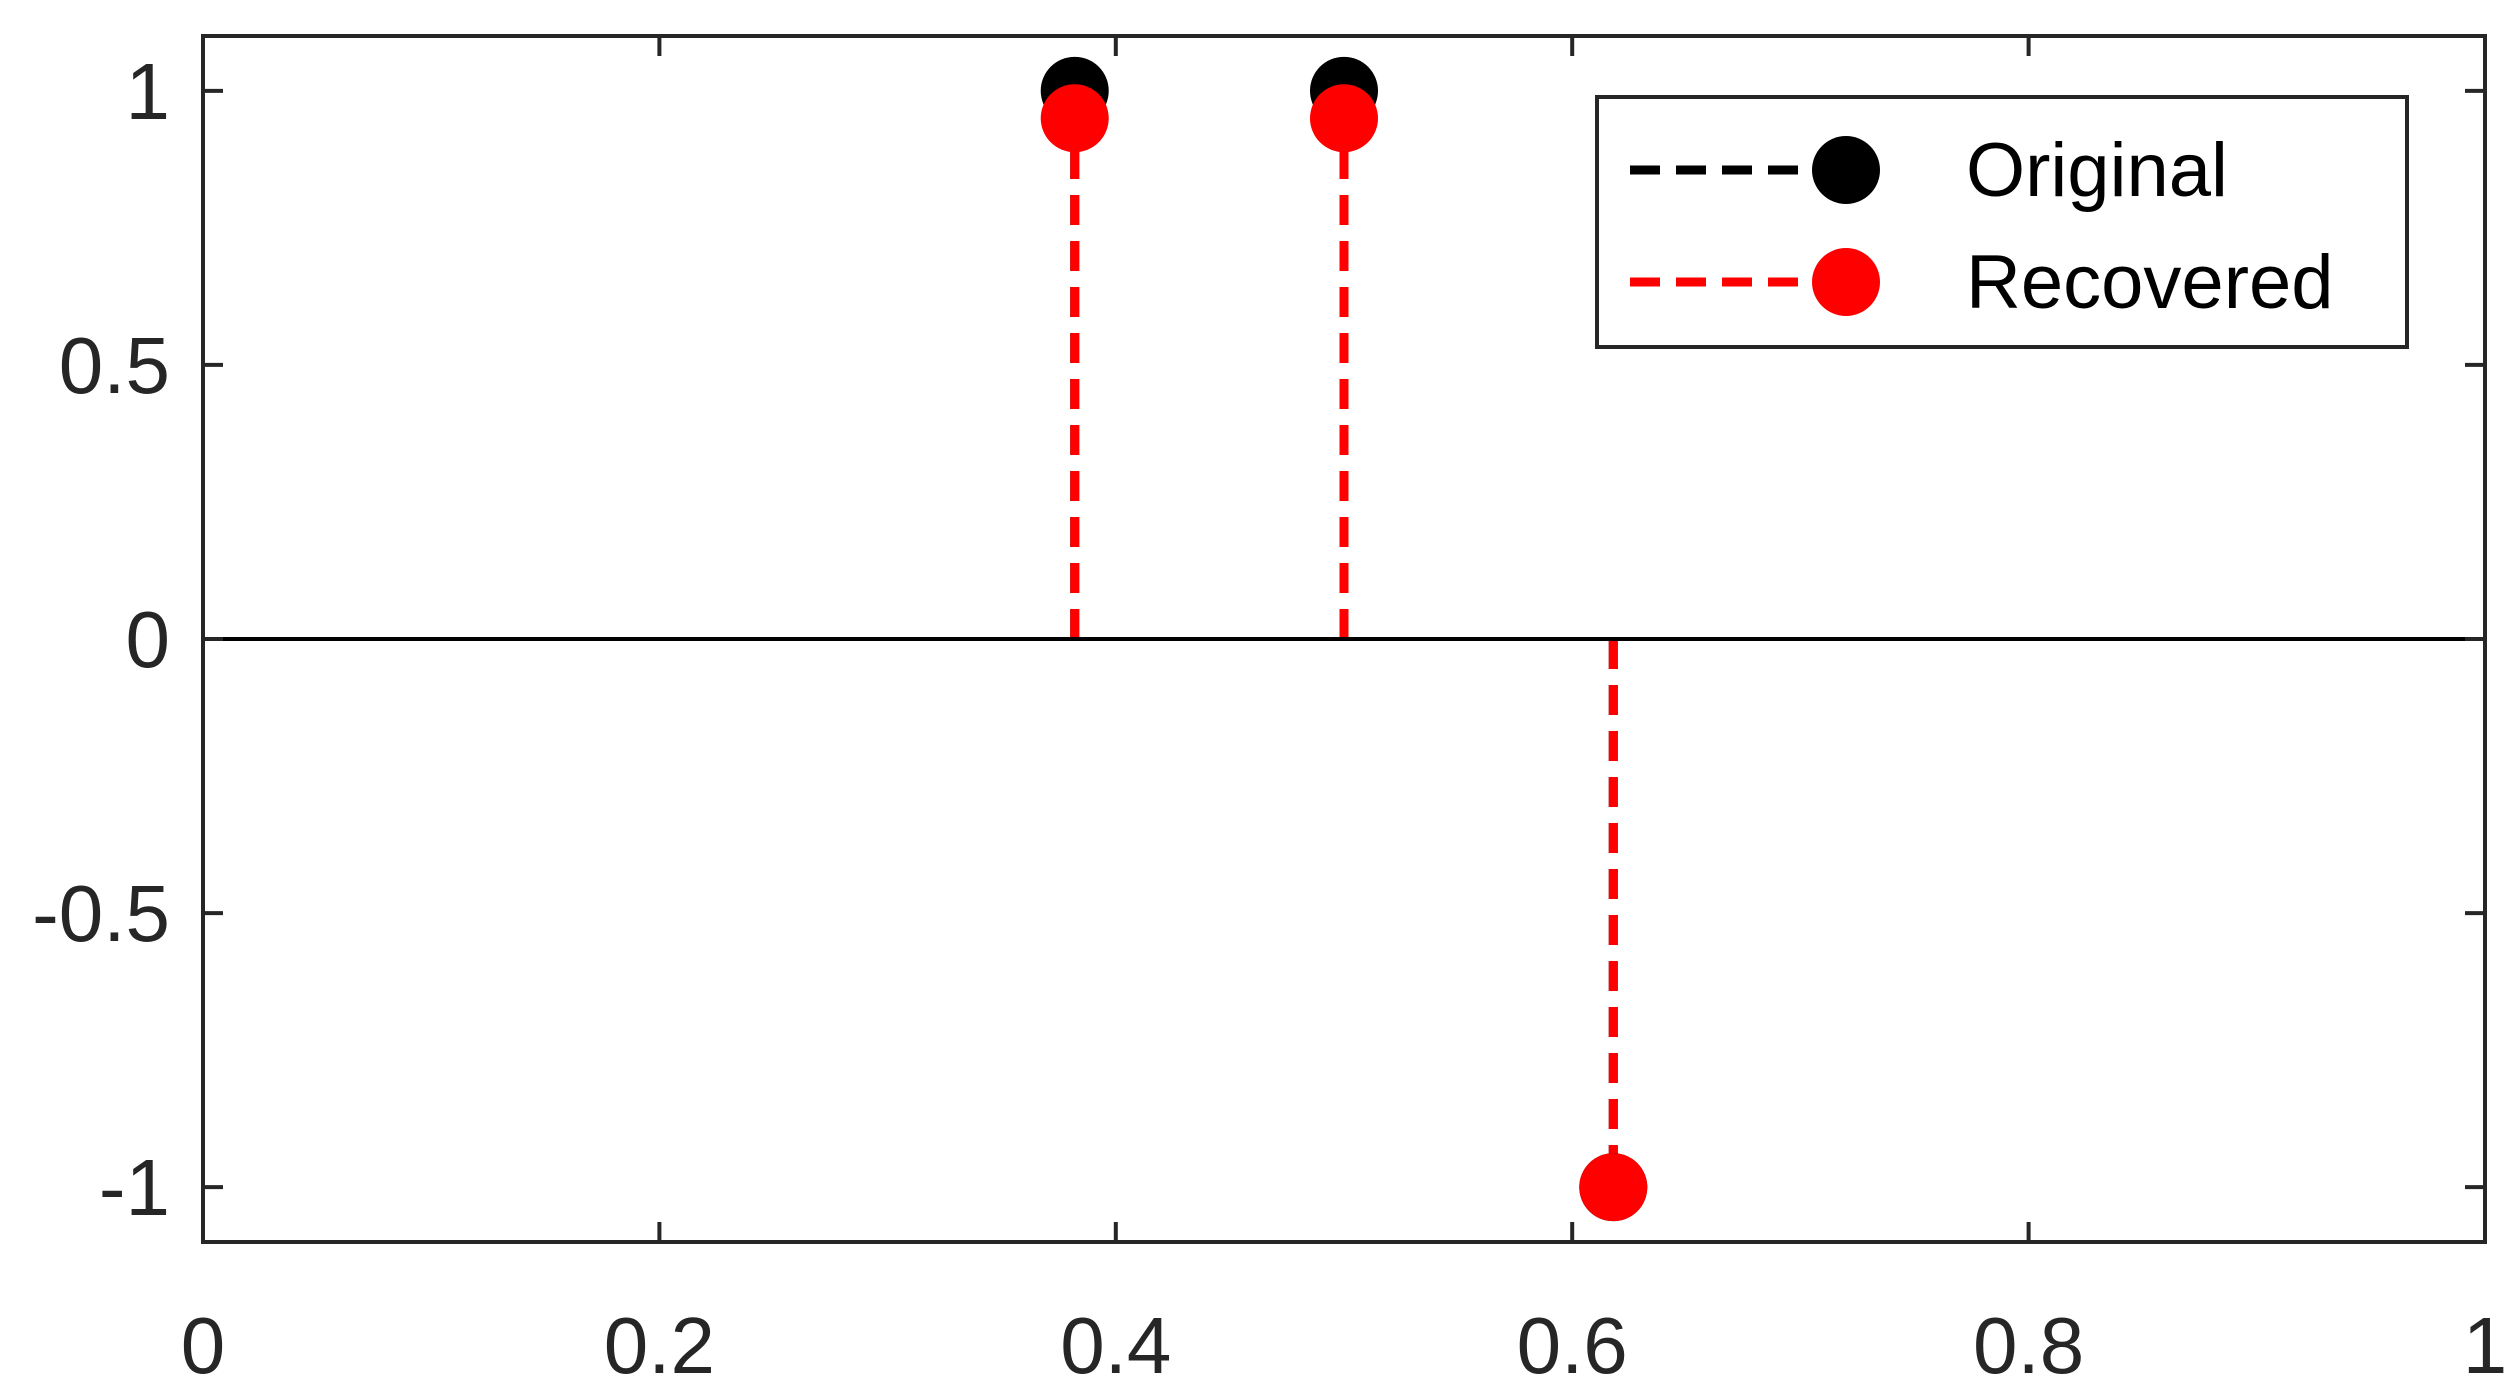  I want to click on y-tick-label-3: -0.5, so click(101, 913).